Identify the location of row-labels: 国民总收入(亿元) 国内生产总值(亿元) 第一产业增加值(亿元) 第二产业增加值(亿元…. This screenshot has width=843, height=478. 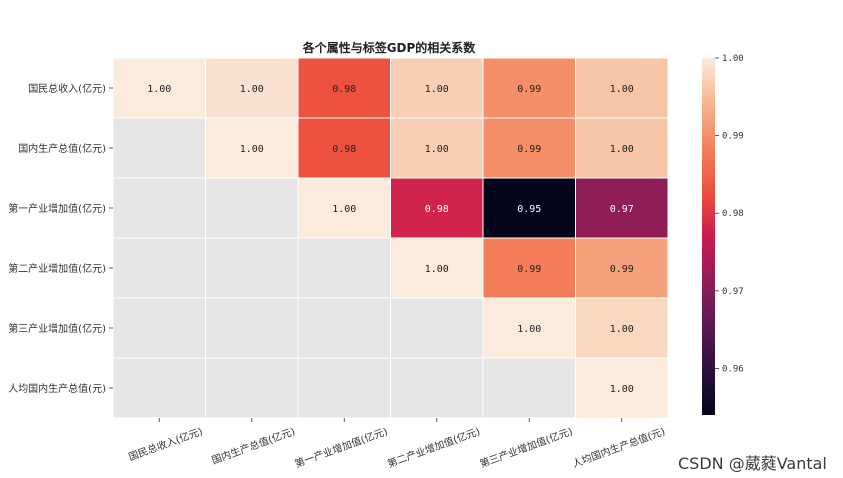
(60, 238).